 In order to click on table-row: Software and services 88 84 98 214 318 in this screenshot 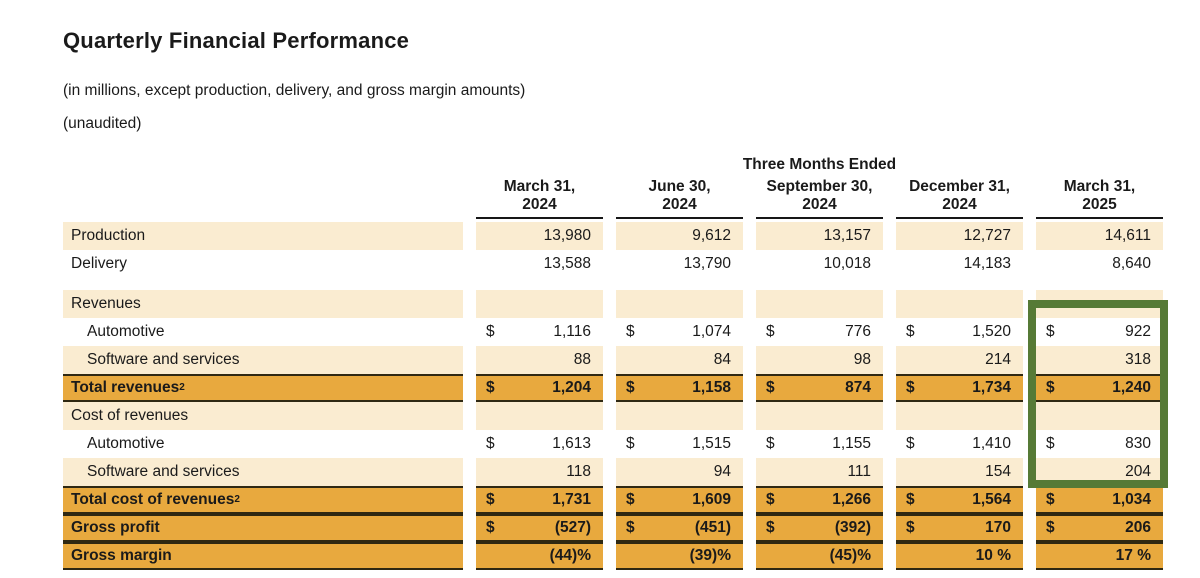, I will do `click(613, 360)`.